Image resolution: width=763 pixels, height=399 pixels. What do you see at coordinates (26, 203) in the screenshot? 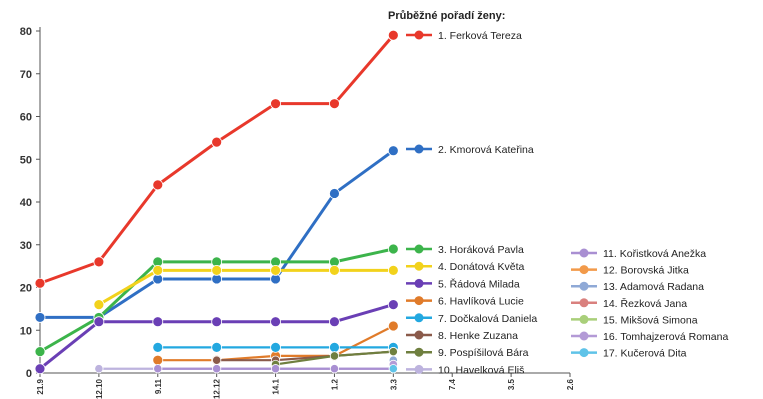
I see `y-tick-label: 40` at bounding box center [26, 203].